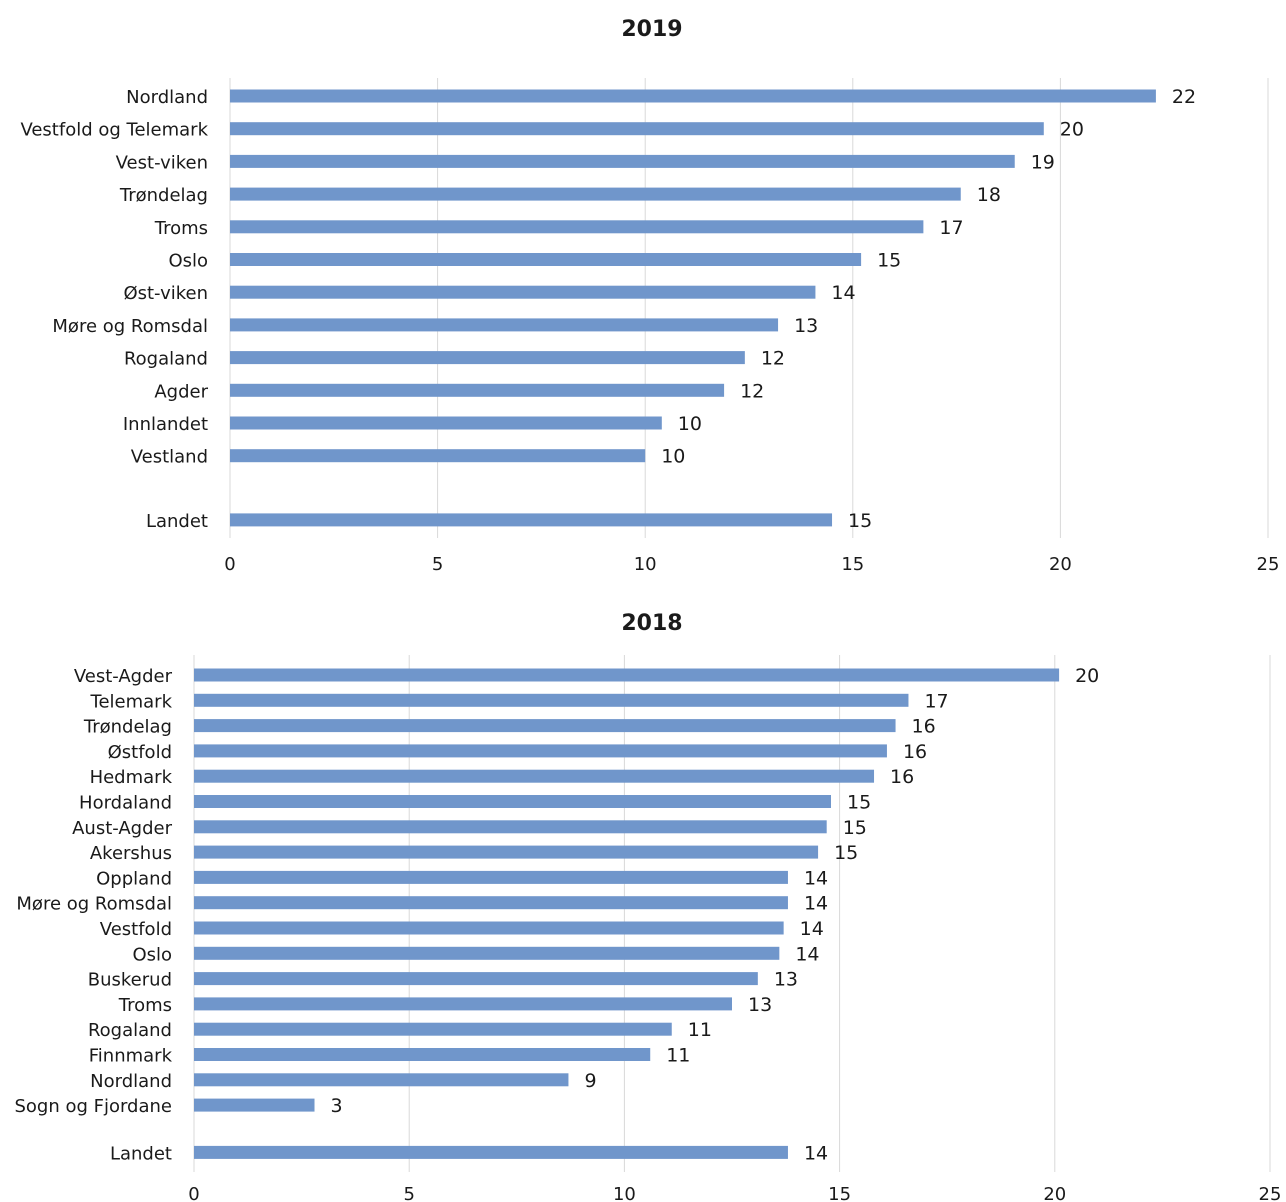 The image size is (1286, 1202). I want to click on x-tick-label-2018: 5, so click(408, 1193).